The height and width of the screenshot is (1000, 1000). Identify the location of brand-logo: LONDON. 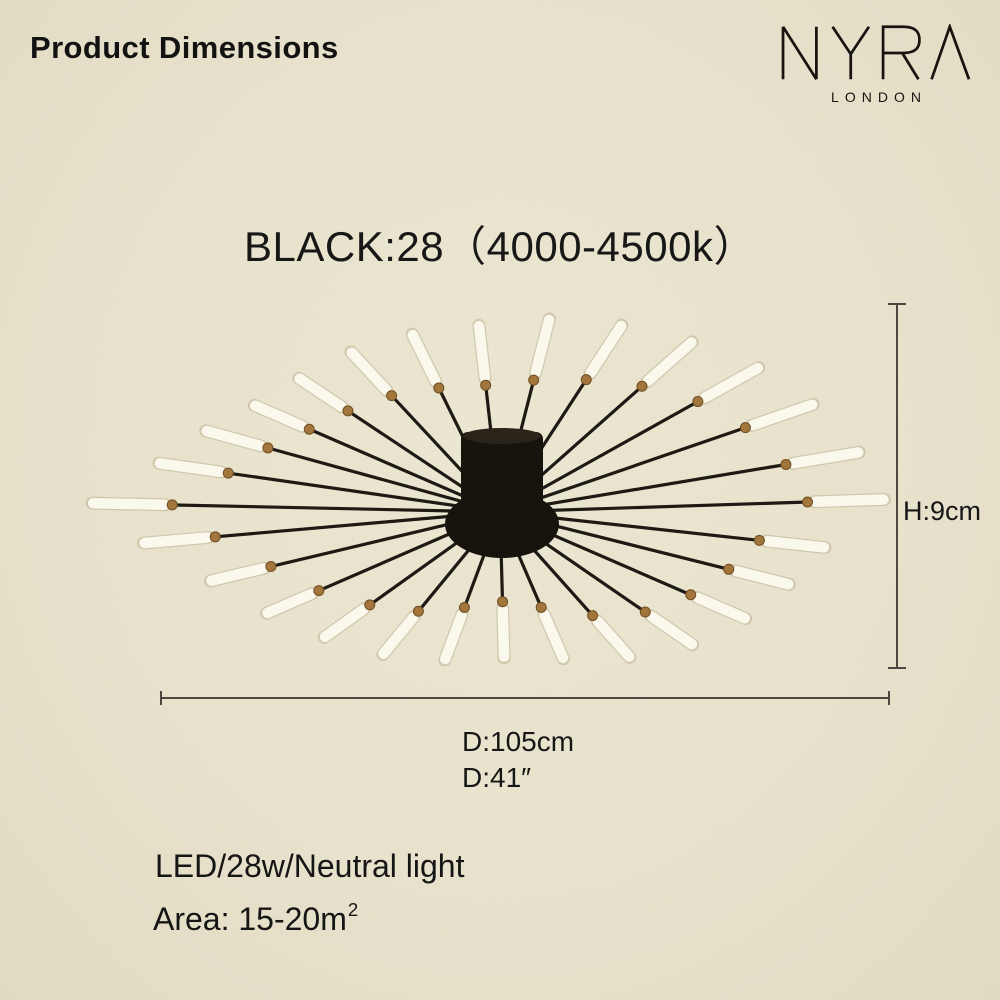
(876, 64).